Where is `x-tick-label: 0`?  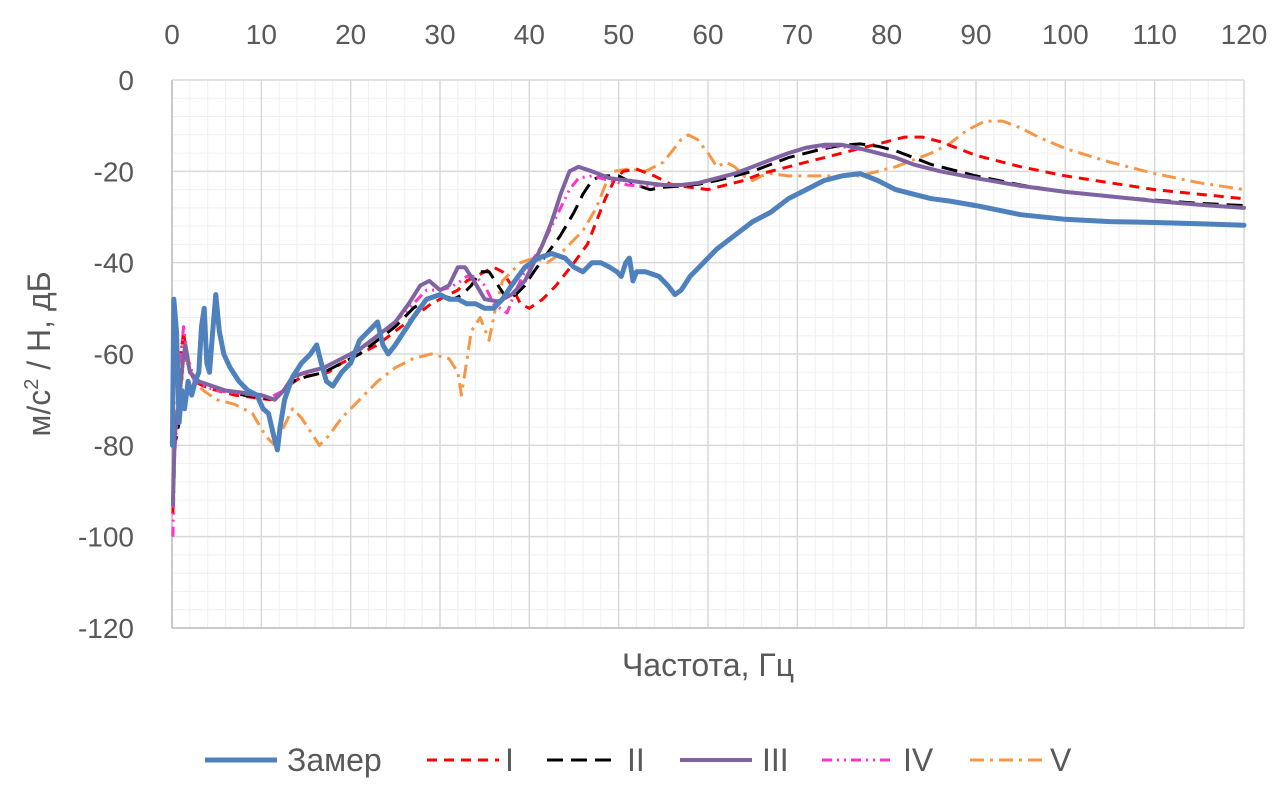
x-tick-label: 0 is located at coordinates (172, 34).